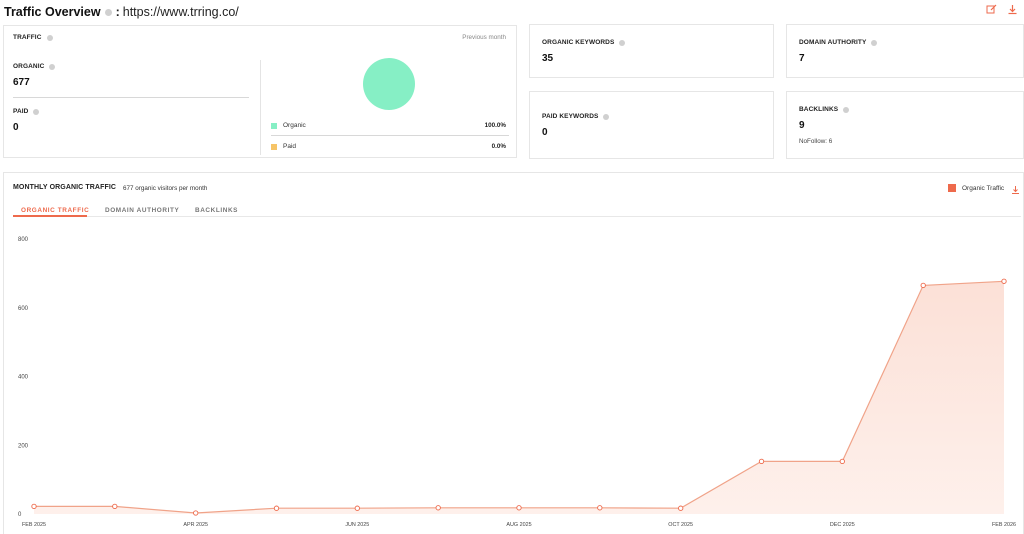 Image resolution: width=1024 pixels, height=534 pixels. I want to click on monthly-subtitle: 677 organic visitors per month, so click(165, 188).